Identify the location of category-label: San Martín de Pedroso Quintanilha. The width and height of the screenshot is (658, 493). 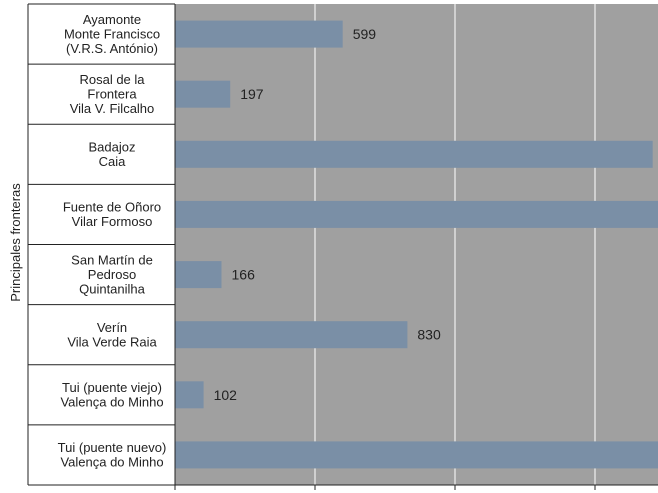
(112, 275).